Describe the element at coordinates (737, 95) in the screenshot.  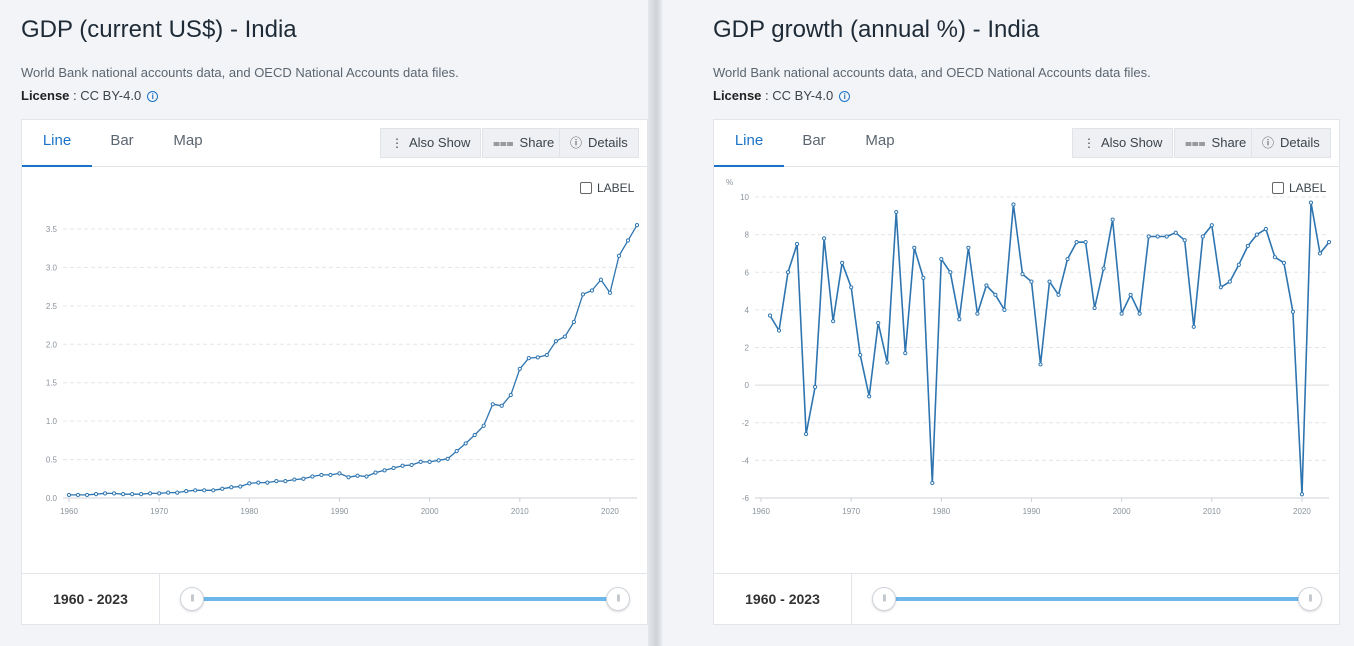
I see `license-label: License` at that location.